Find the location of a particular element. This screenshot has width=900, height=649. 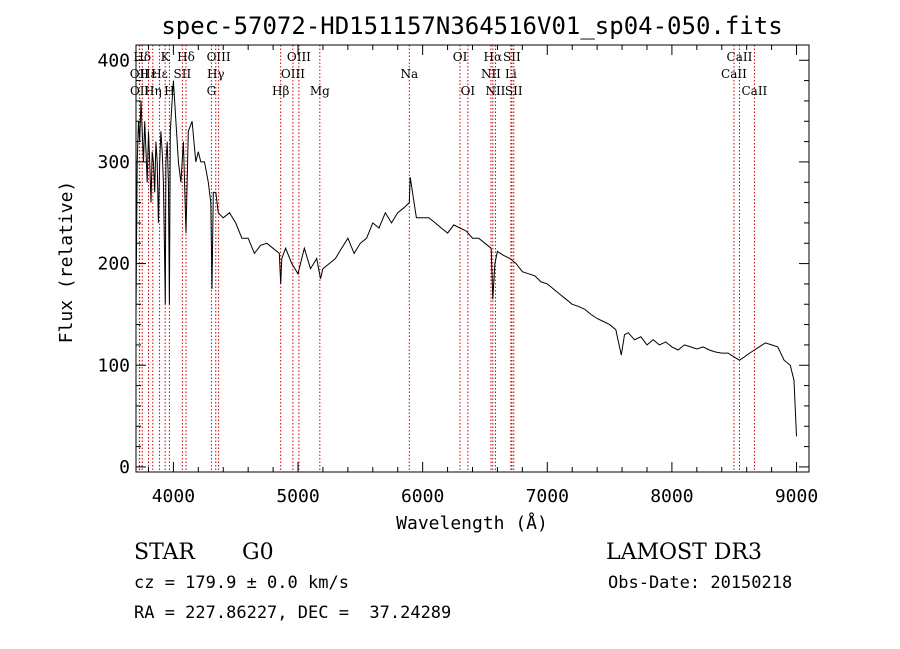

marker-label-17: Na is located at coordinates (409, 74).